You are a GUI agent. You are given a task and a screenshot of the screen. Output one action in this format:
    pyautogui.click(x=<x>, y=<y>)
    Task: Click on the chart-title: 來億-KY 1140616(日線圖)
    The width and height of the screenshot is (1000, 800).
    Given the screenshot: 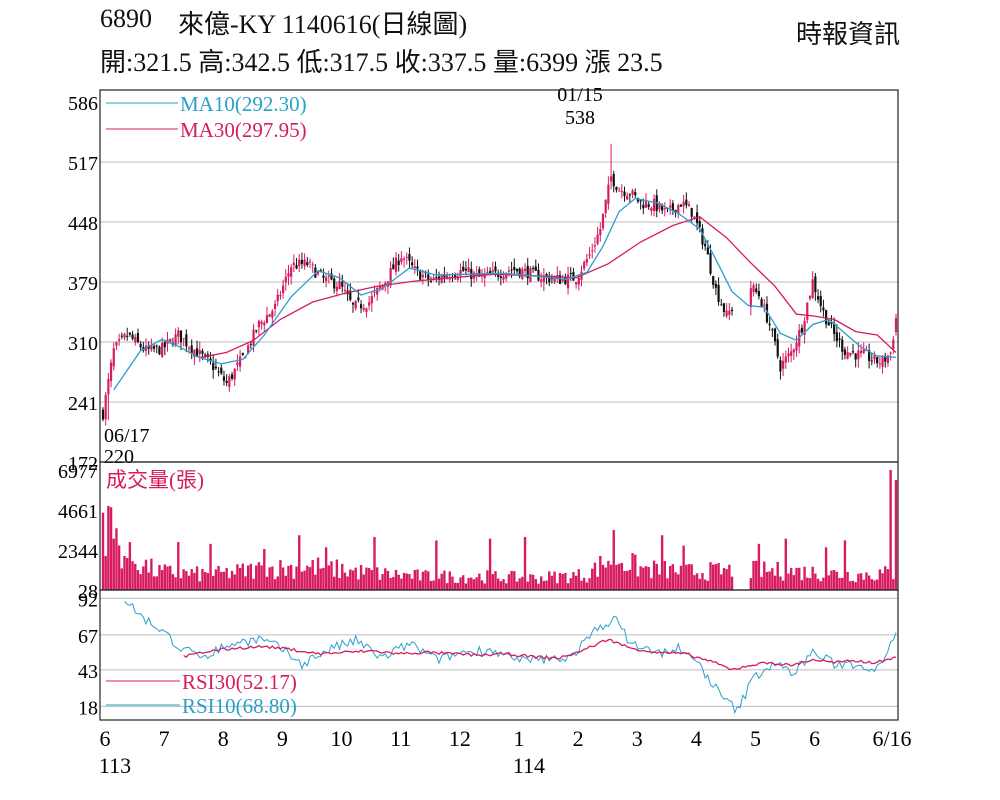 What is the action you would take?
    pyautogui.click(x=323, y=24)
    